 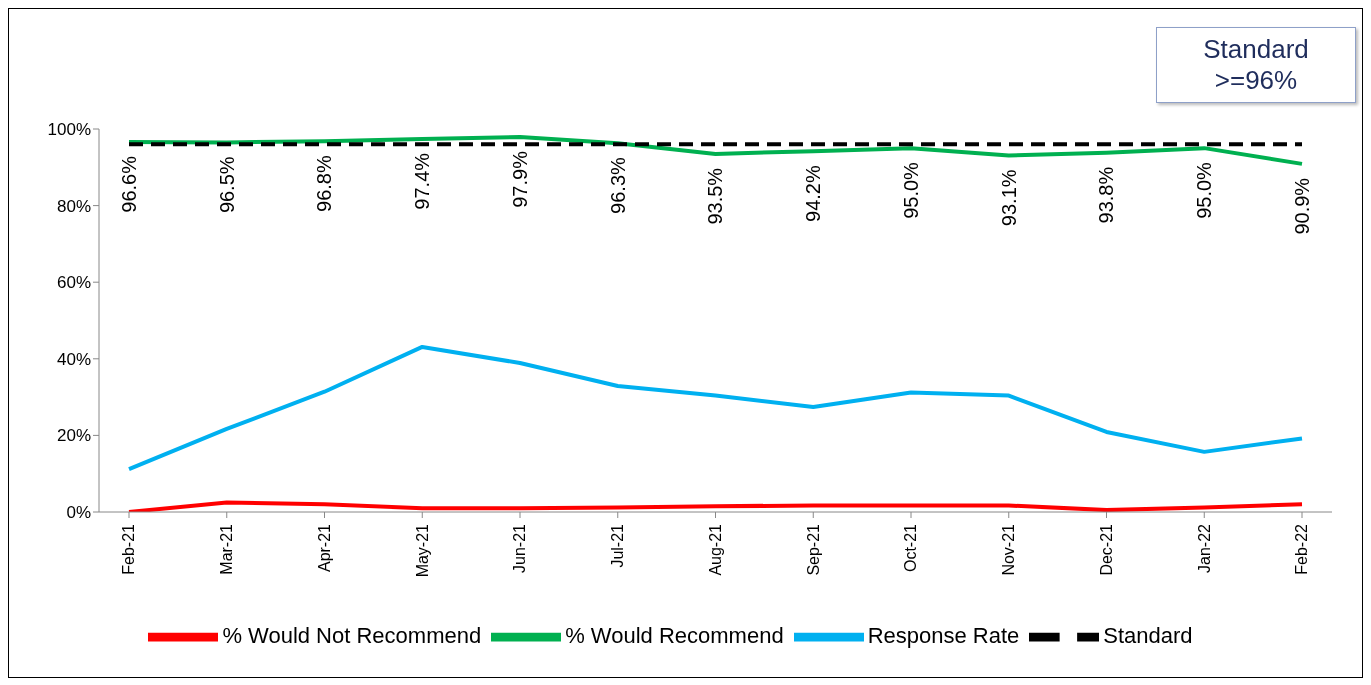 What do you see at coordinates (1302, 206) in the screenshot?
I see `data-label: 90.9%` at bounding box center [1302, 206].